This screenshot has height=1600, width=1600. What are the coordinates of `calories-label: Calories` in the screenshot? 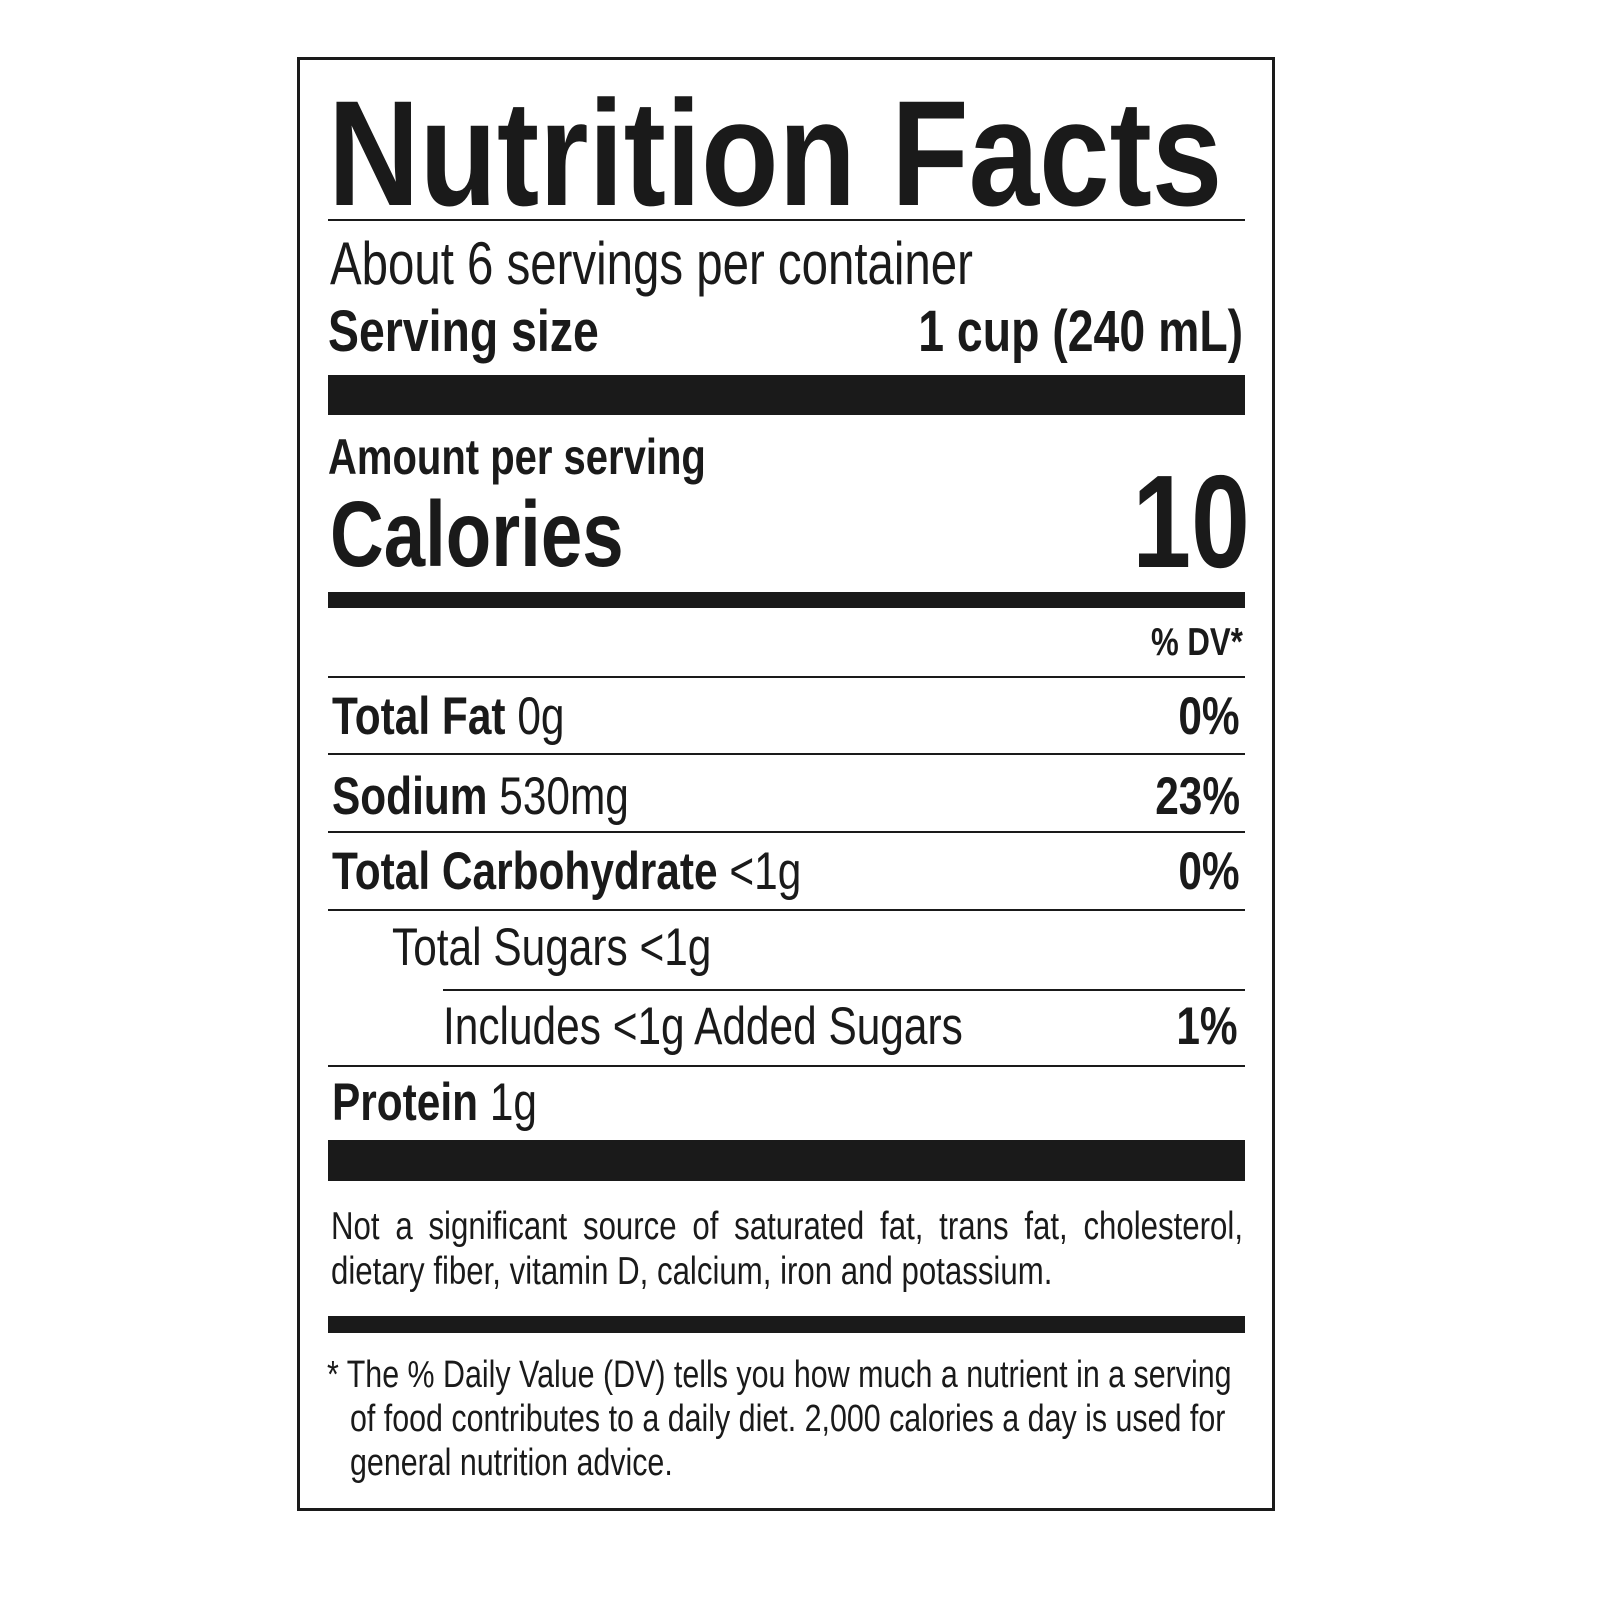 It's located at (477, 534).